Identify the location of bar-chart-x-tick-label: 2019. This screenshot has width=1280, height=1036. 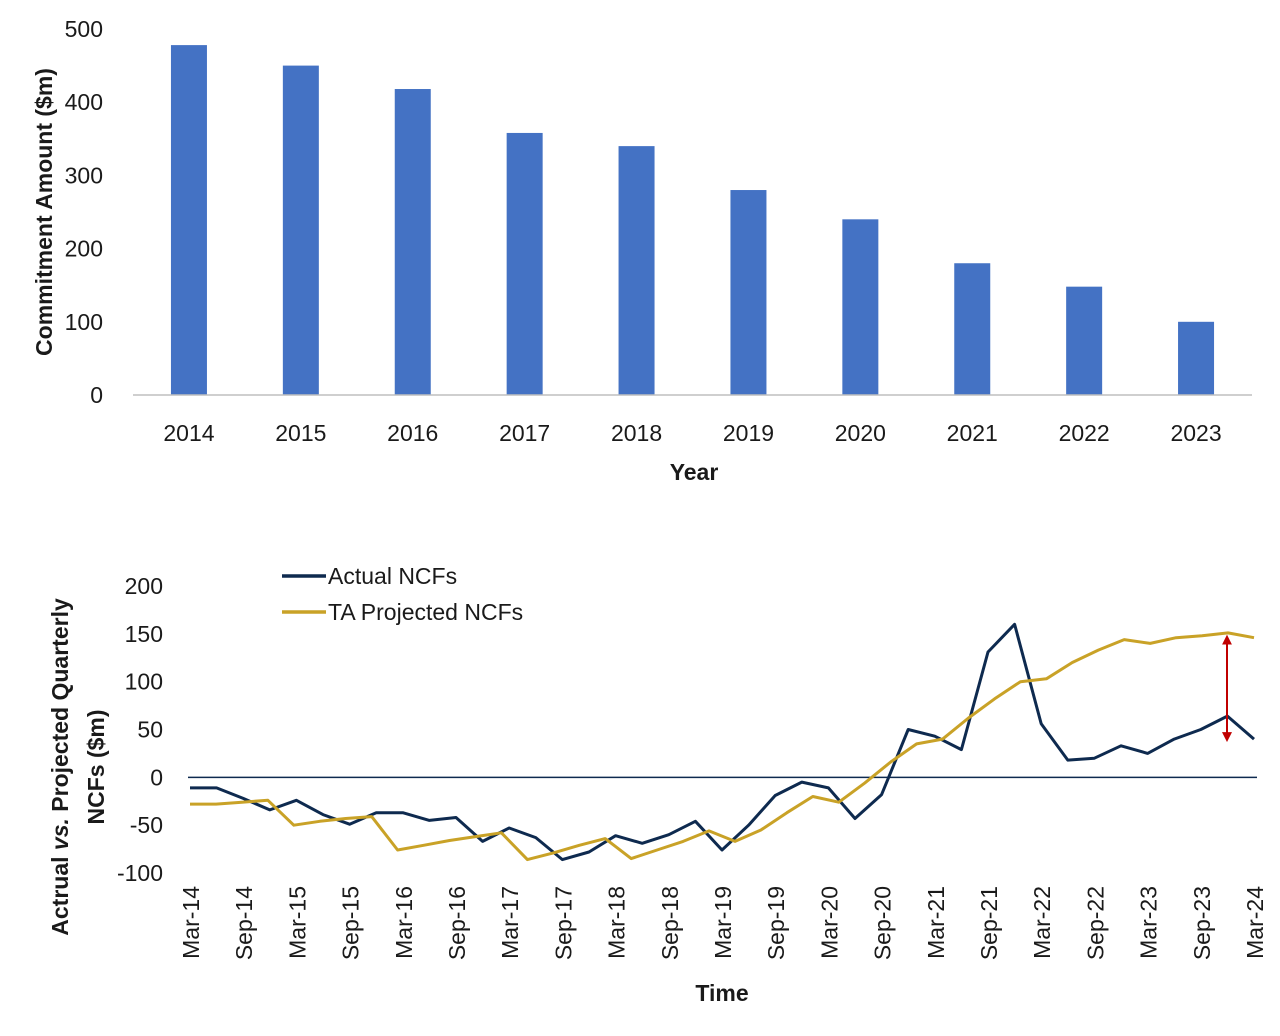
(748, 433).